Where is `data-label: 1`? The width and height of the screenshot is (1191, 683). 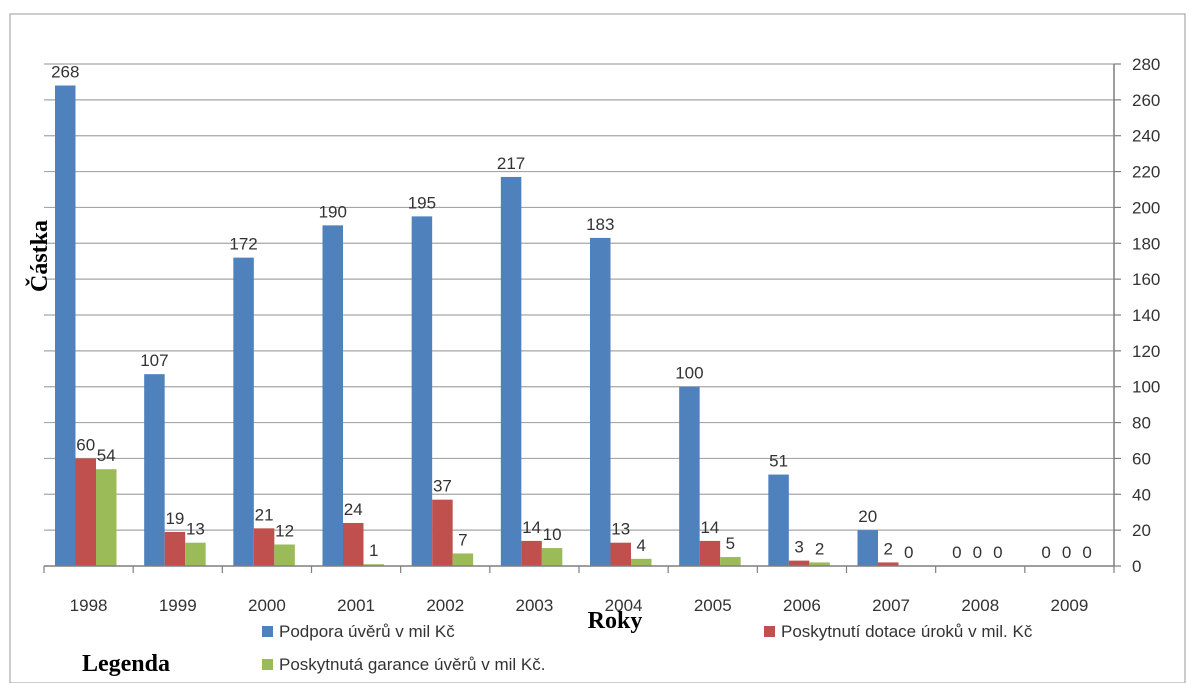
data-label: 1 is located at coordinates (373, 550).